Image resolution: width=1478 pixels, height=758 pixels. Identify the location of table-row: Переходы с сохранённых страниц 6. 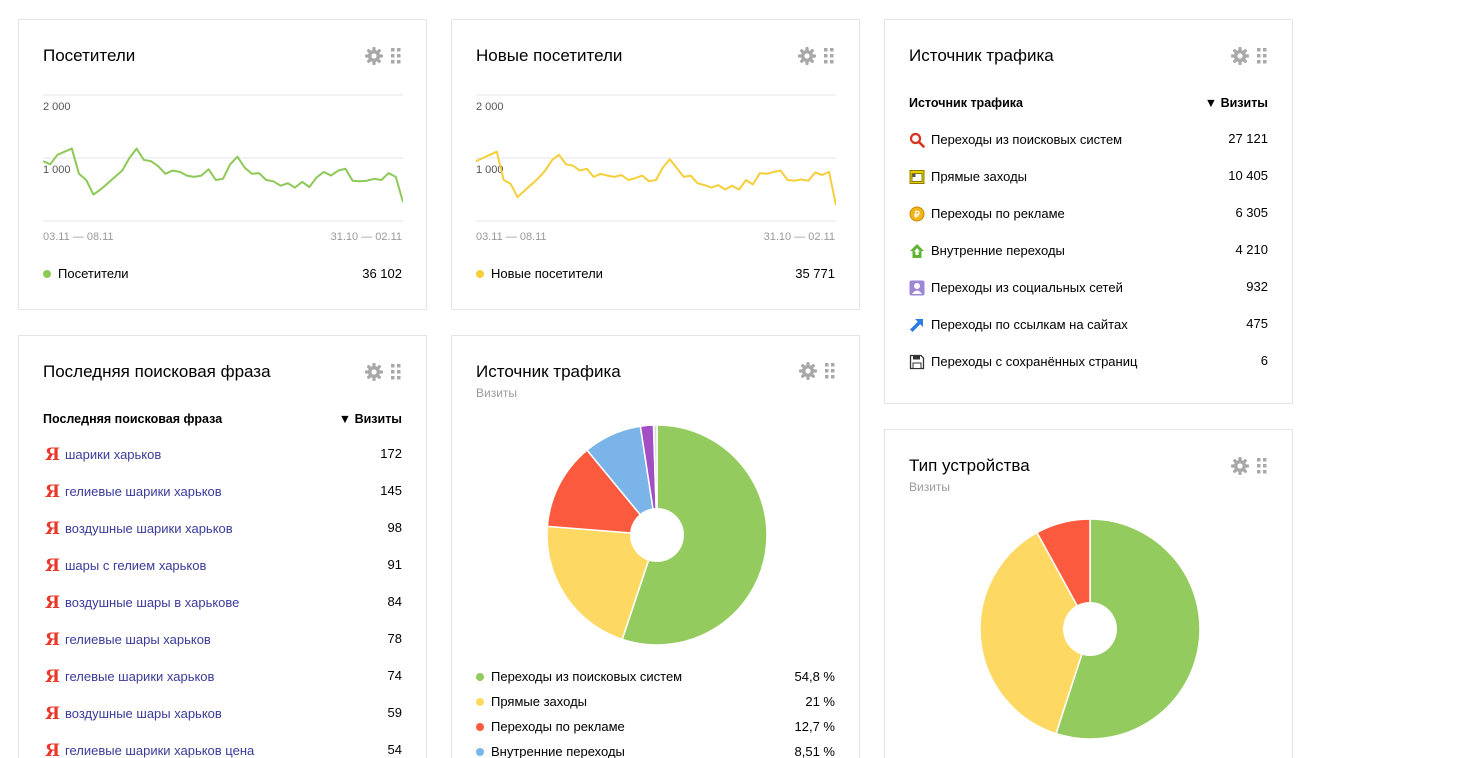
(1088, 362).